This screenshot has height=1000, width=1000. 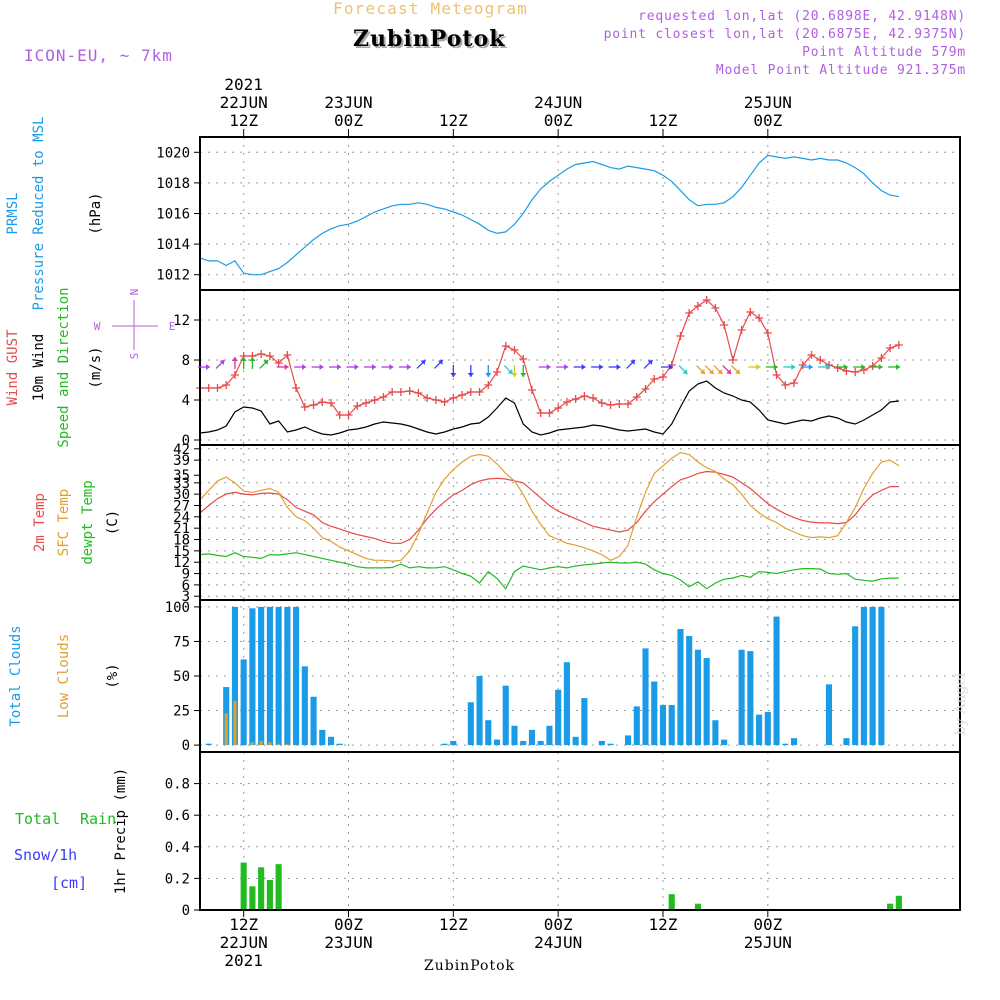 What do you see at coordinates (177, 785) in the screenshot?
I see `y-tick-label: 0.8` at bounding box center [177, 785].